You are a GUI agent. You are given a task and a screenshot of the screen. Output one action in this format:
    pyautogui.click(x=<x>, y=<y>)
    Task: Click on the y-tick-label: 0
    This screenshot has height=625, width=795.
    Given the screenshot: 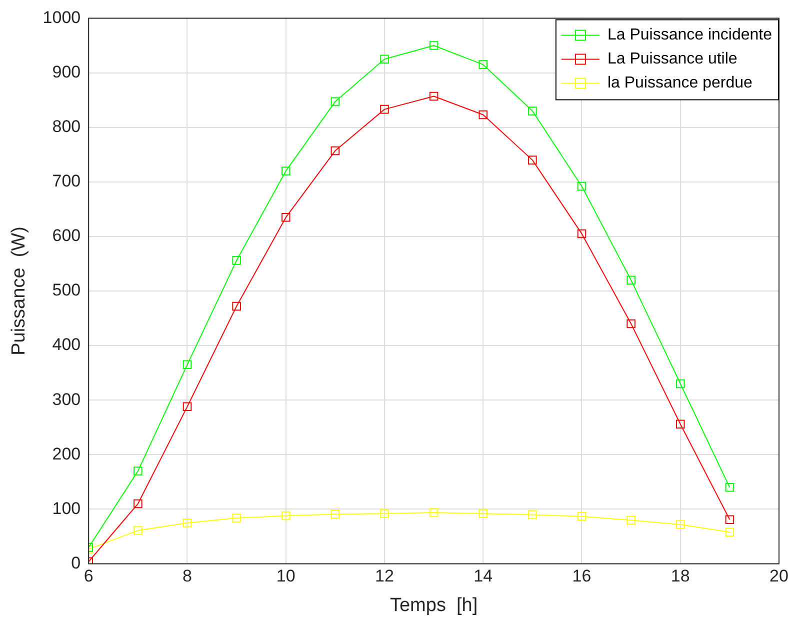 What is the action you would take?
    pyautogui.click(x=76, y=562)
    